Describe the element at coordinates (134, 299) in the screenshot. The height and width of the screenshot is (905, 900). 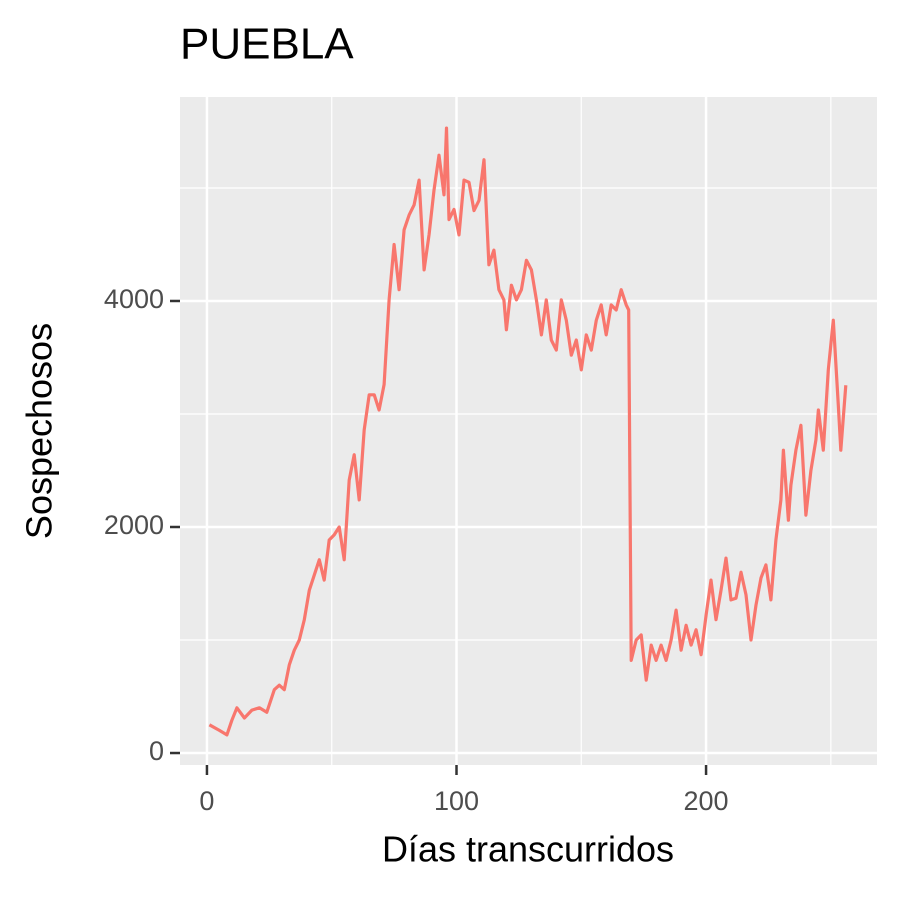
I see `y-tick-label: 4000` at that location.